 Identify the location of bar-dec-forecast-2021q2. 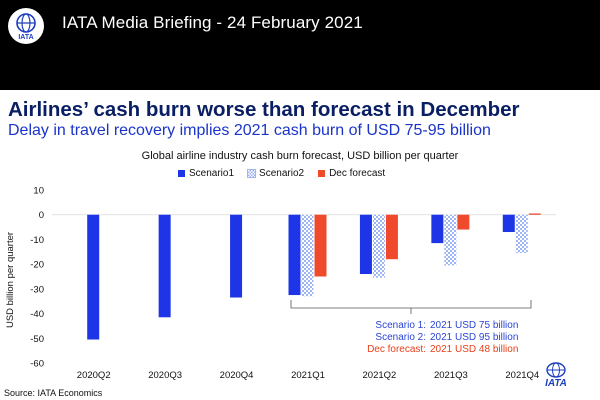
(391, 237).